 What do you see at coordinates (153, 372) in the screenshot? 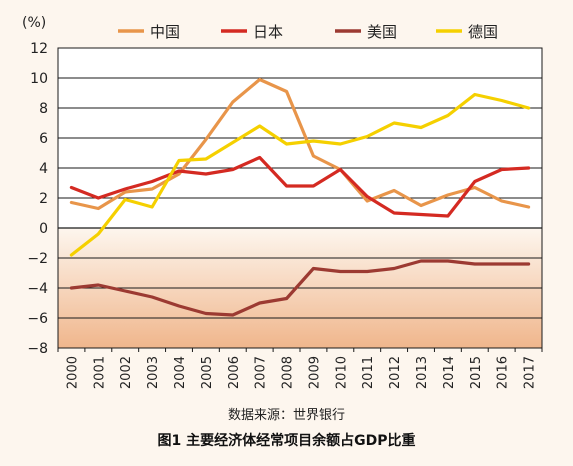
I see `x-tick-label: 2003` at bounding box center [153, 372].